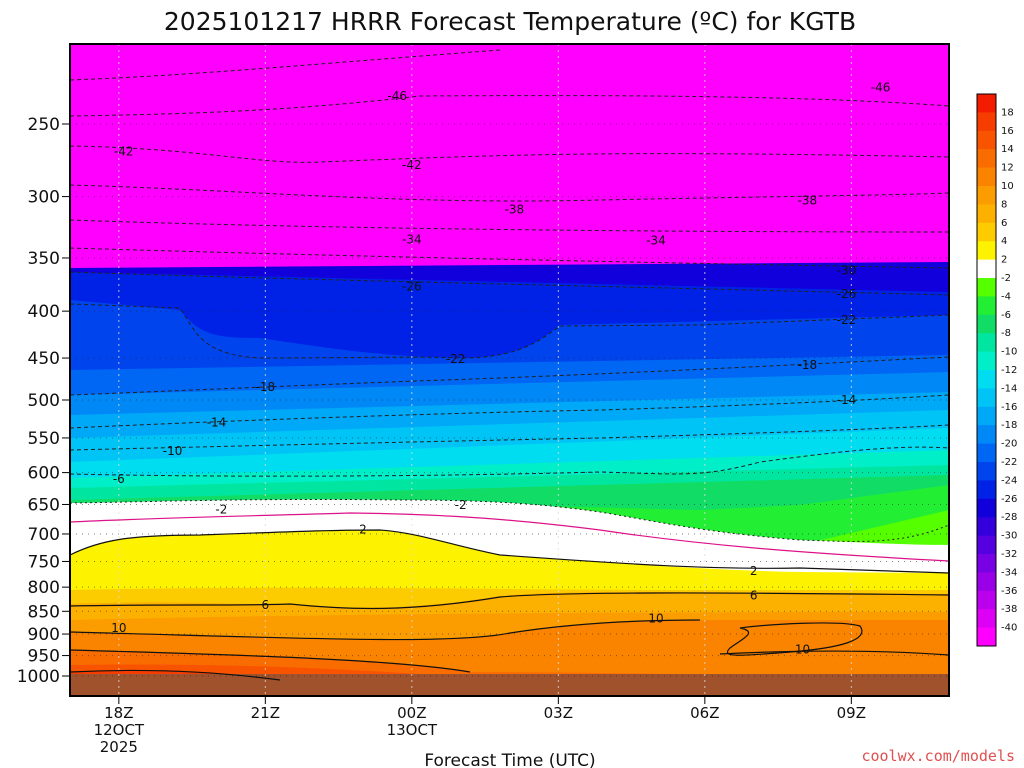  Describe the element at coordinates (456, 359) in the screenshot. I see `contour-label: -22` at that location.